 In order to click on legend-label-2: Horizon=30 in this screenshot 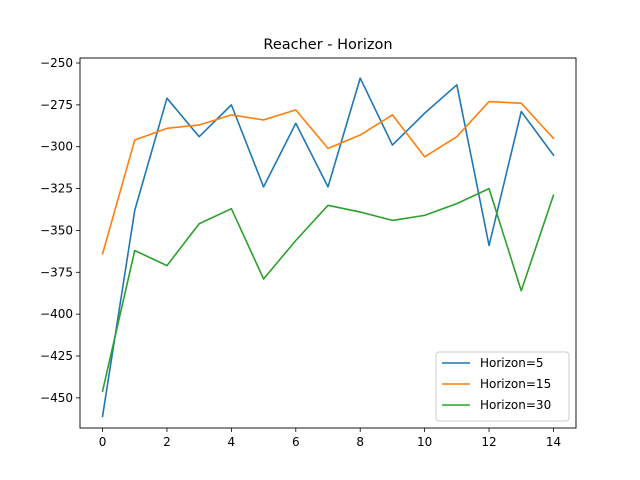, I will do `click(515, 405)`.